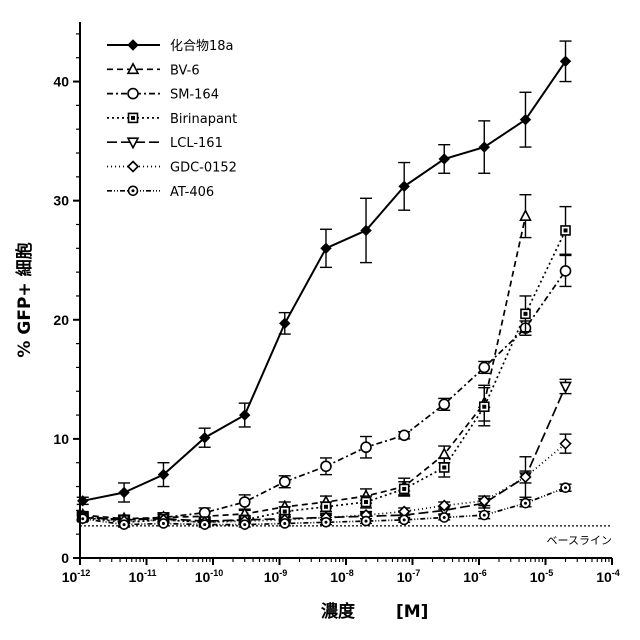 The height and width of the screenshot is (640, 640). Describe the element at coordinates (202, 46) in the screenshot. I see `legend-label: 化合物18a` at that location.